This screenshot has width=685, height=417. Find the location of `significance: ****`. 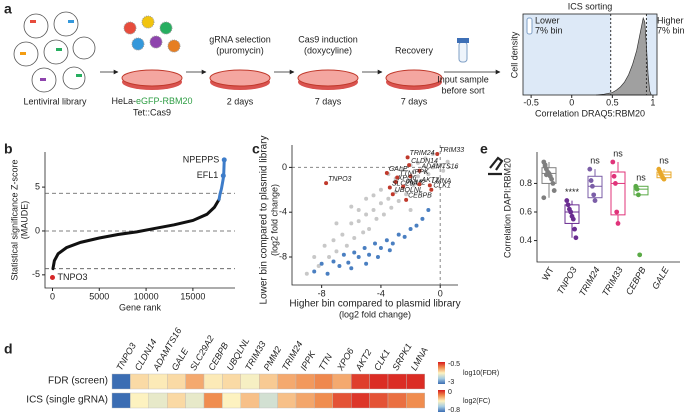

significance: **** is located at coordinates (572, 192).